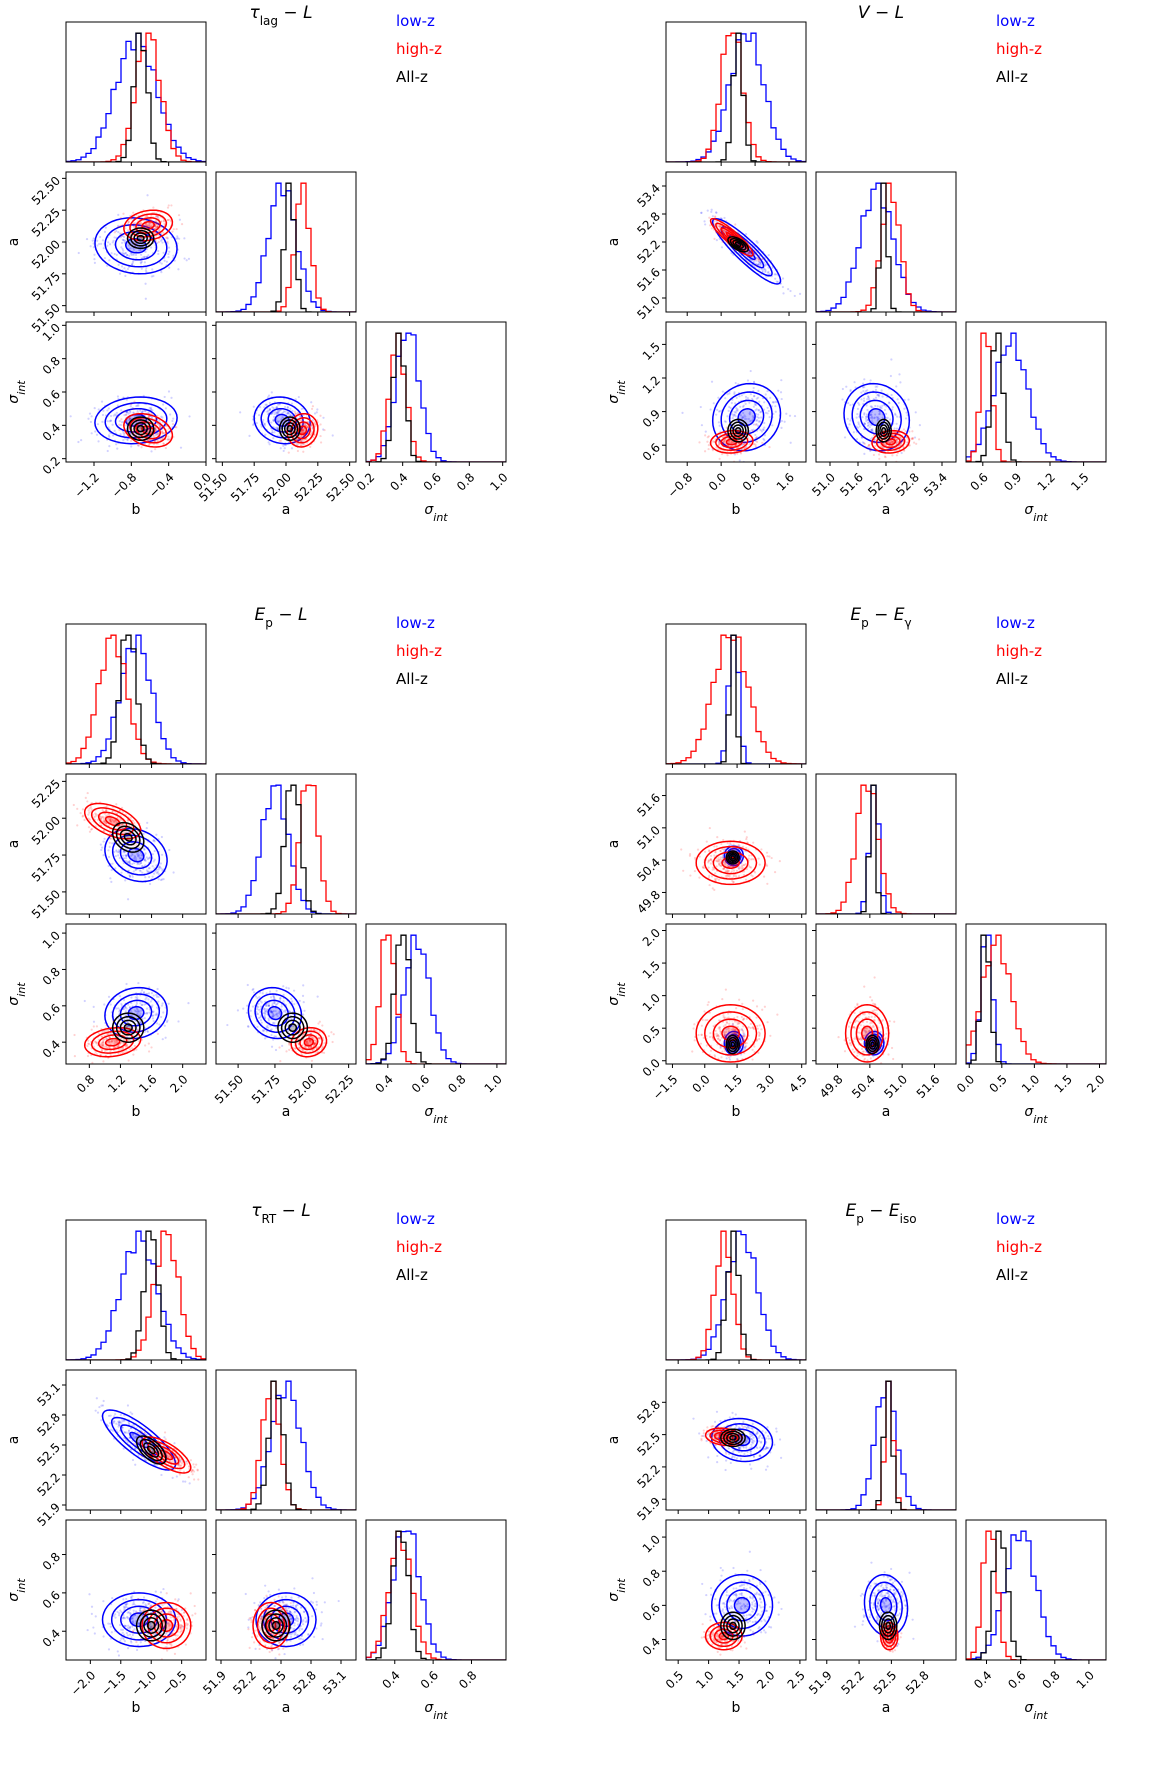  I want to click on y-tick-label: 51.9, so click(648, 1508).